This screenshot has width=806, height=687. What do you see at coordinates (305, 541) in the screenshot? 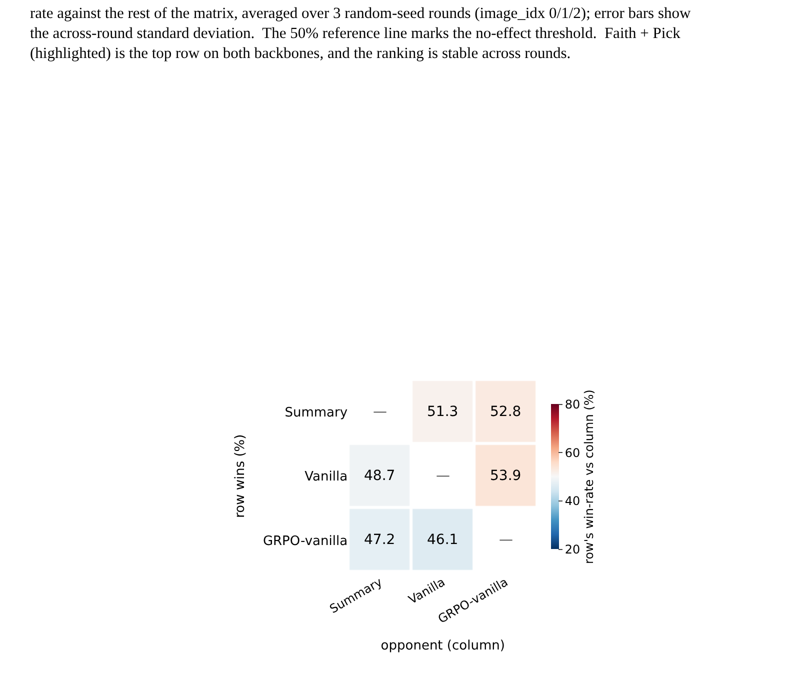
I see `y-tick-label: GRPO-vanilla` at bounding box center [305, 541].